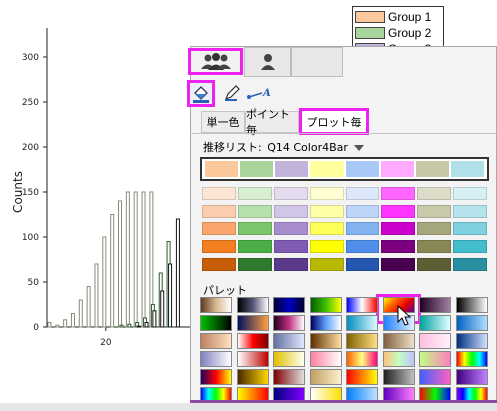 This screenshot has height=411, width=497. I want to click on palette-label: パレット, so click(225, 290).